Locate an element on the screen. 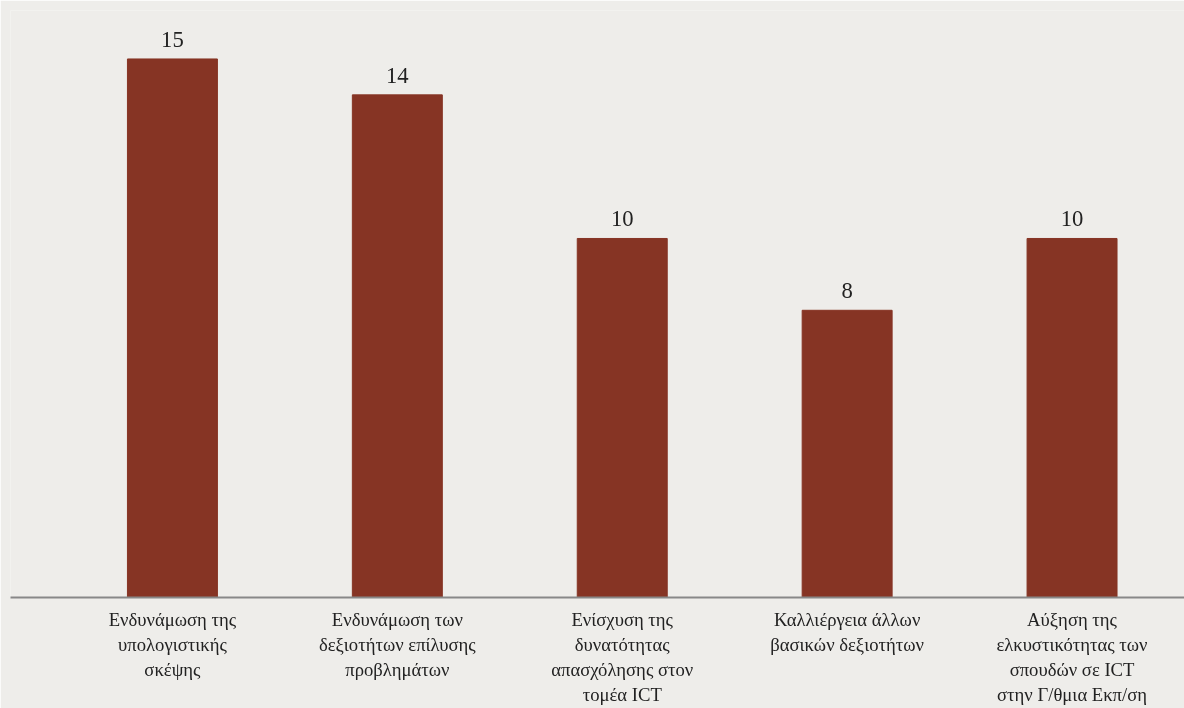  x-tick-label: Καλλιέργεια άλλων βασικών δεξιοτήτων is located at coordinates (847, 631).